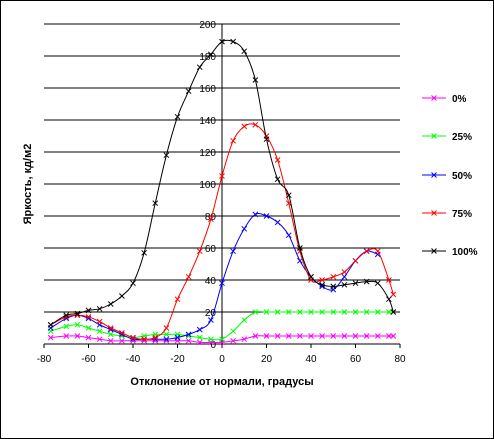 The width and height of the screenshot is (494, 439). Describe the element at coordinates (222, 359) in the screenshot. I see `x-tick-label: 0` at that location.